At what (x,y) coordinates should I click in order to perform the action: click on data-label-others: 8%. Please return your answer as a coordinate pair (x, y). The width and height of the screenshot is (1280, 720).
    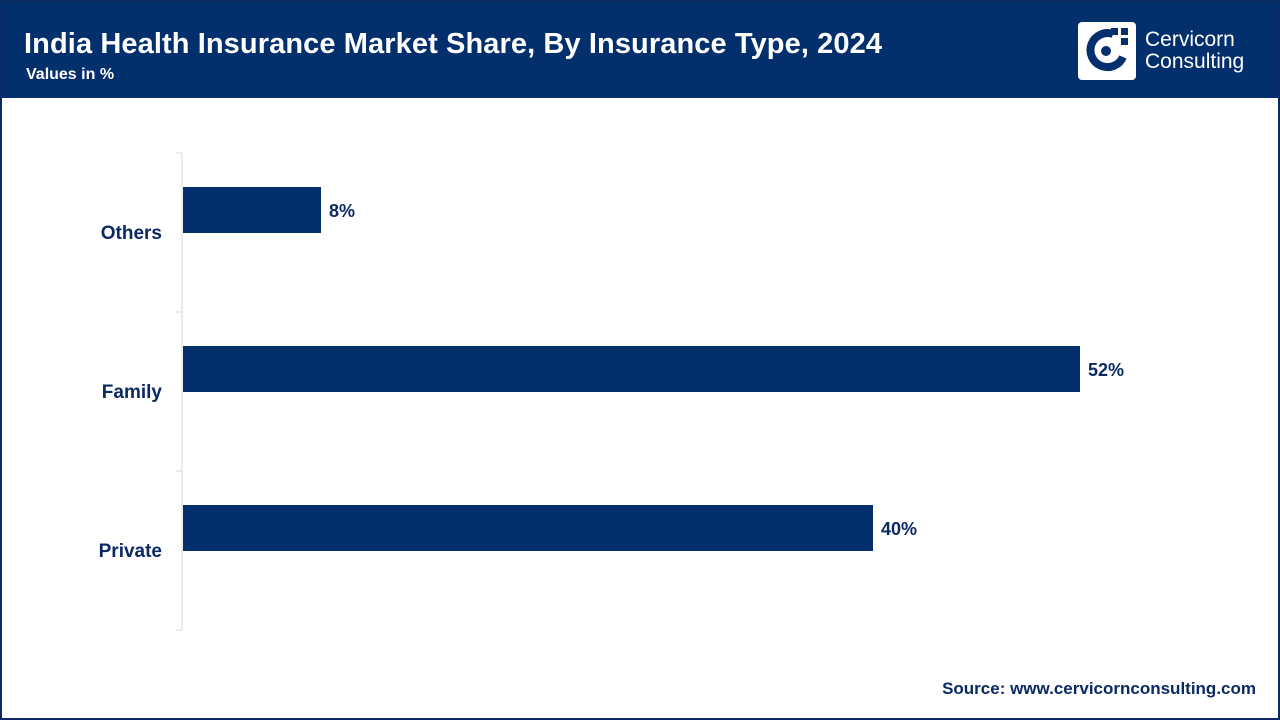
    Looking at the image, I should click on (342, 211).